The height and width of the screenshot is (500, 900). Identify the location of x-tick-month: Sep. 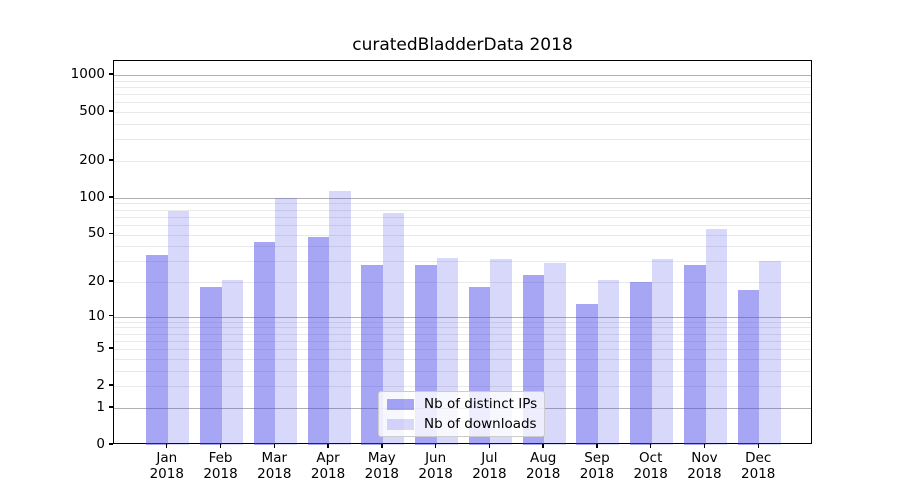
(597, 458).